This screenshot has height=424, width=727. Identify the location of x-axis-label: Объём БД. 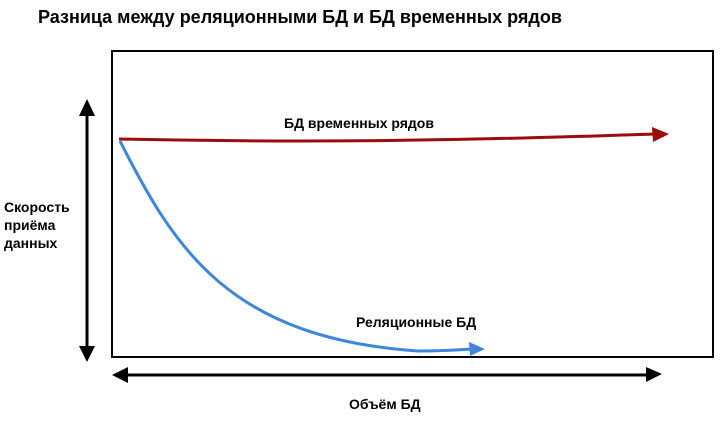
(385, 404).